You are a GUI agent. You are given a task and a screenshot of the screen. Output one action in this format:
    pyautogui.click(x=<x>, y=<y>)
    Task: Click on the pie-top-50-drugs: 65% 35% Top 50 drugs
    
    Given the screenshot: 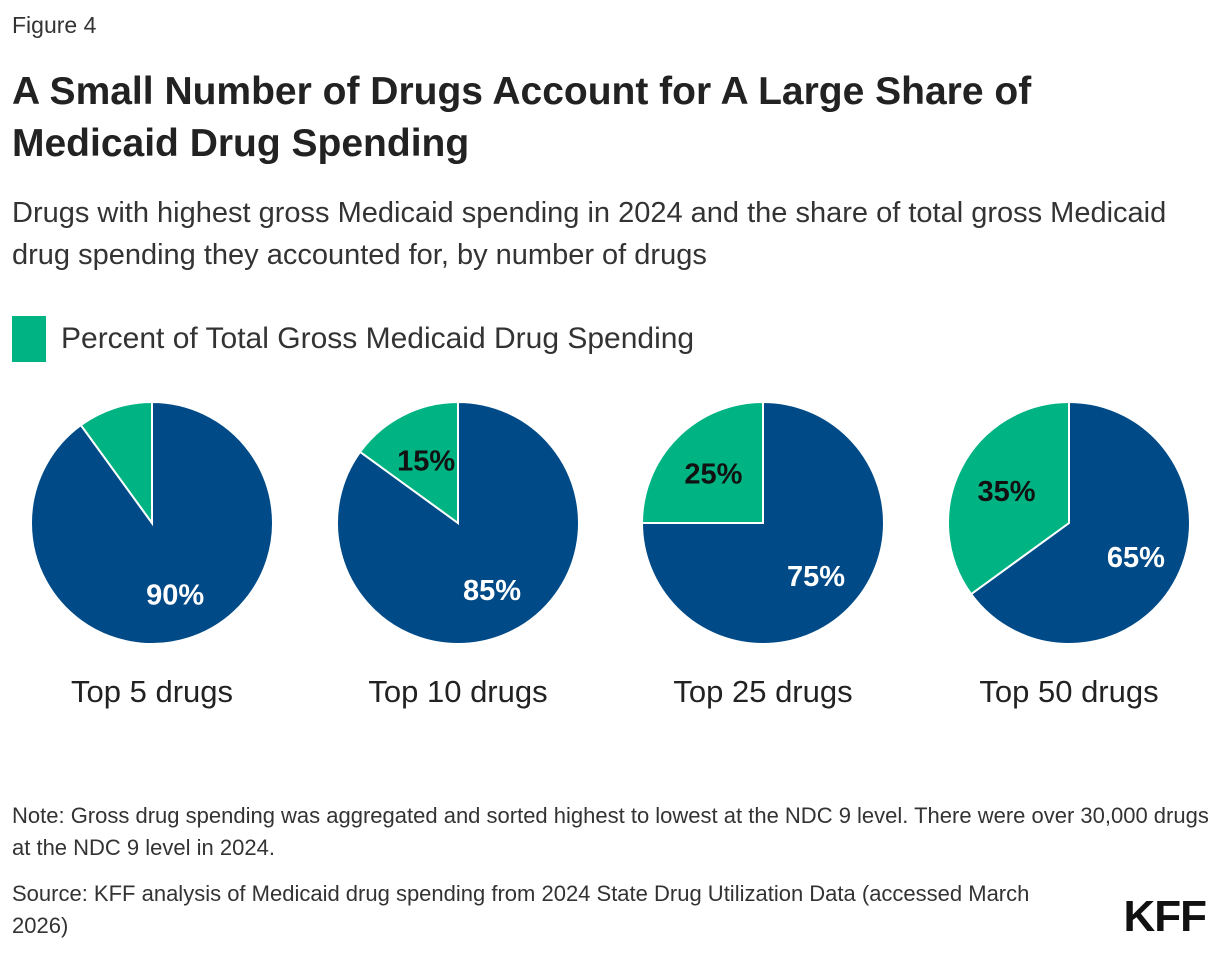 What is the action you would take?
    pyautogui.click(x=1069, y=554)
    